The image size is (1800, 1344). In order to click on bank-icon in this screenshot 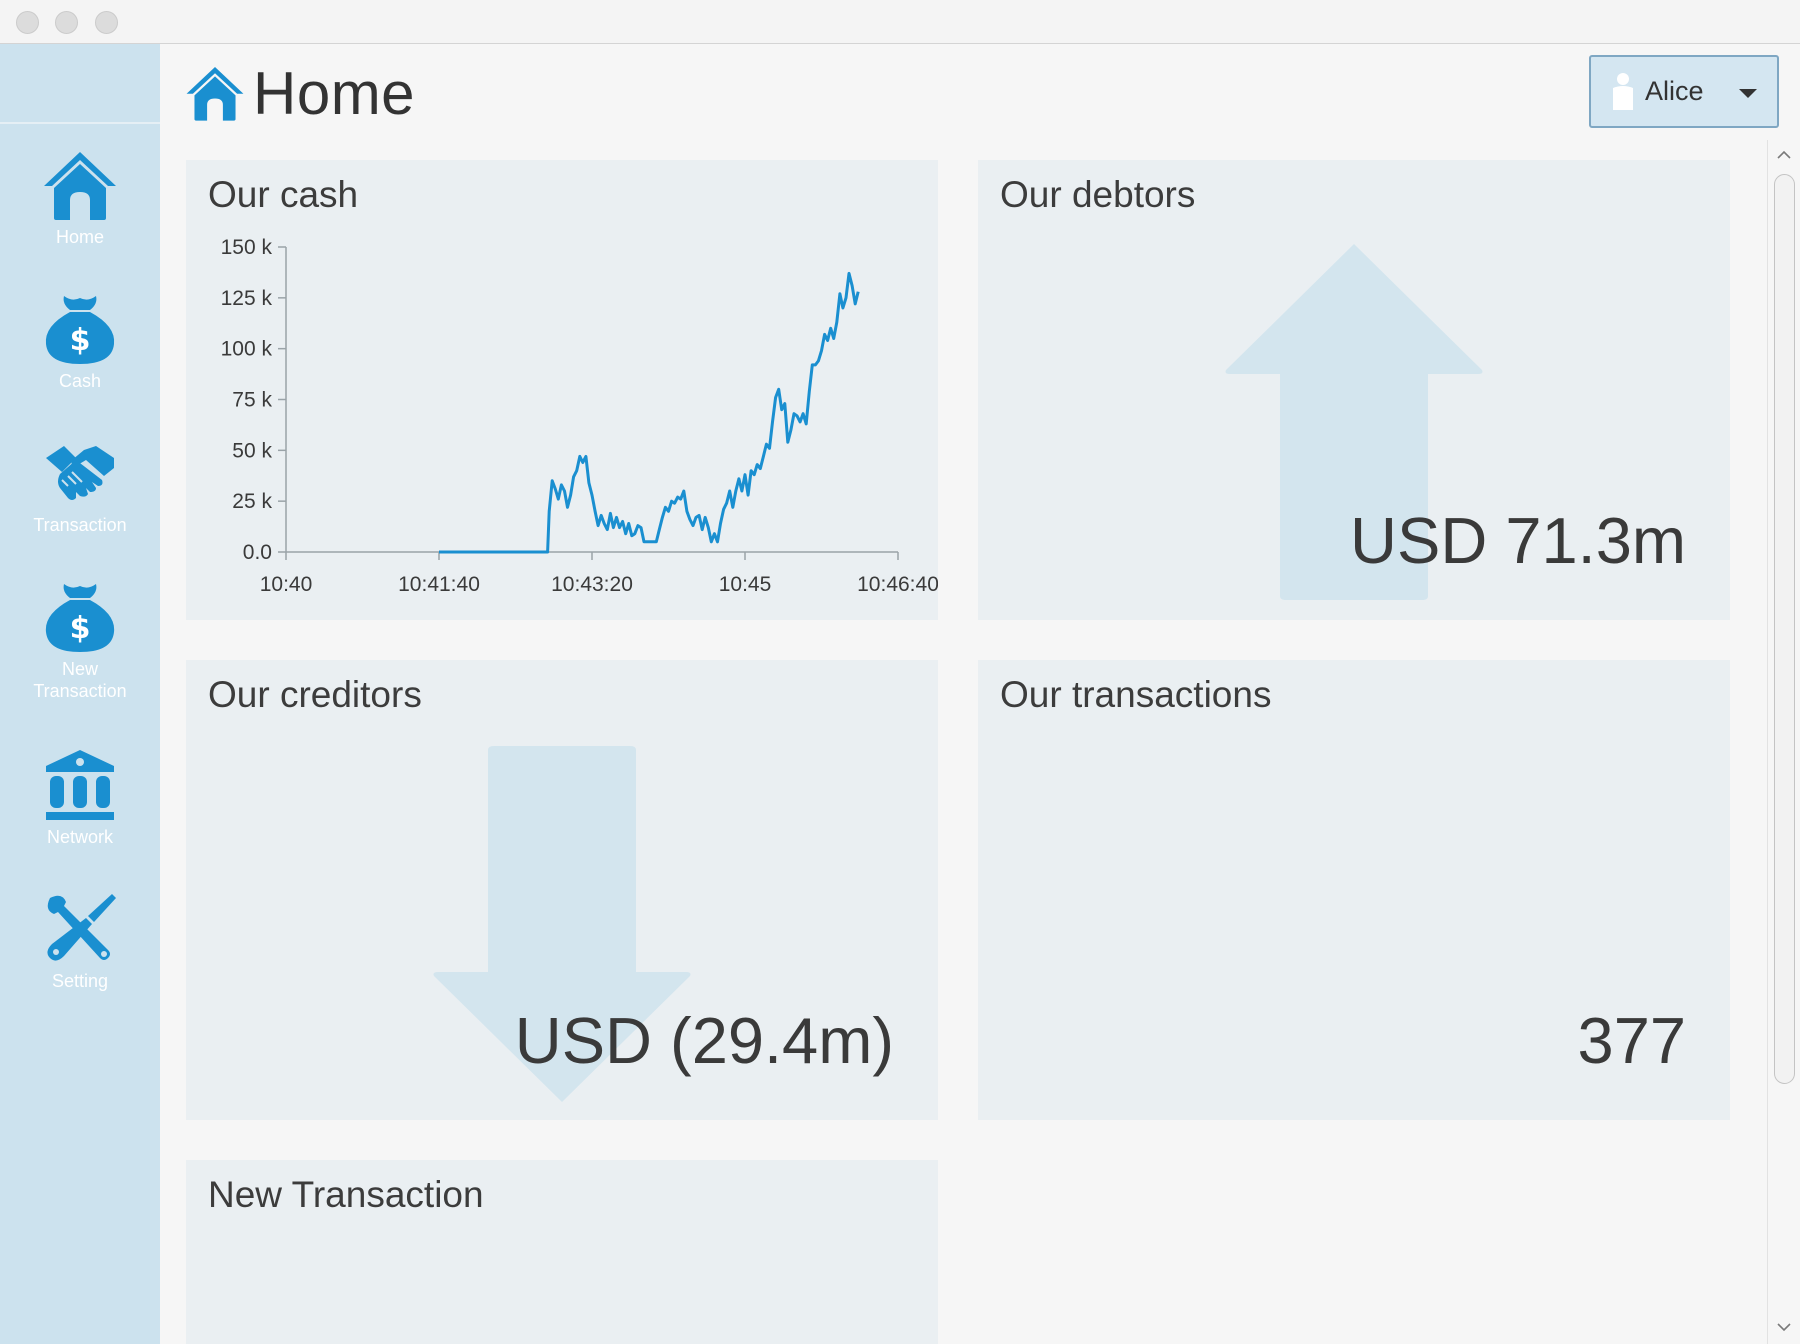, I will do `click(80, 785)`.